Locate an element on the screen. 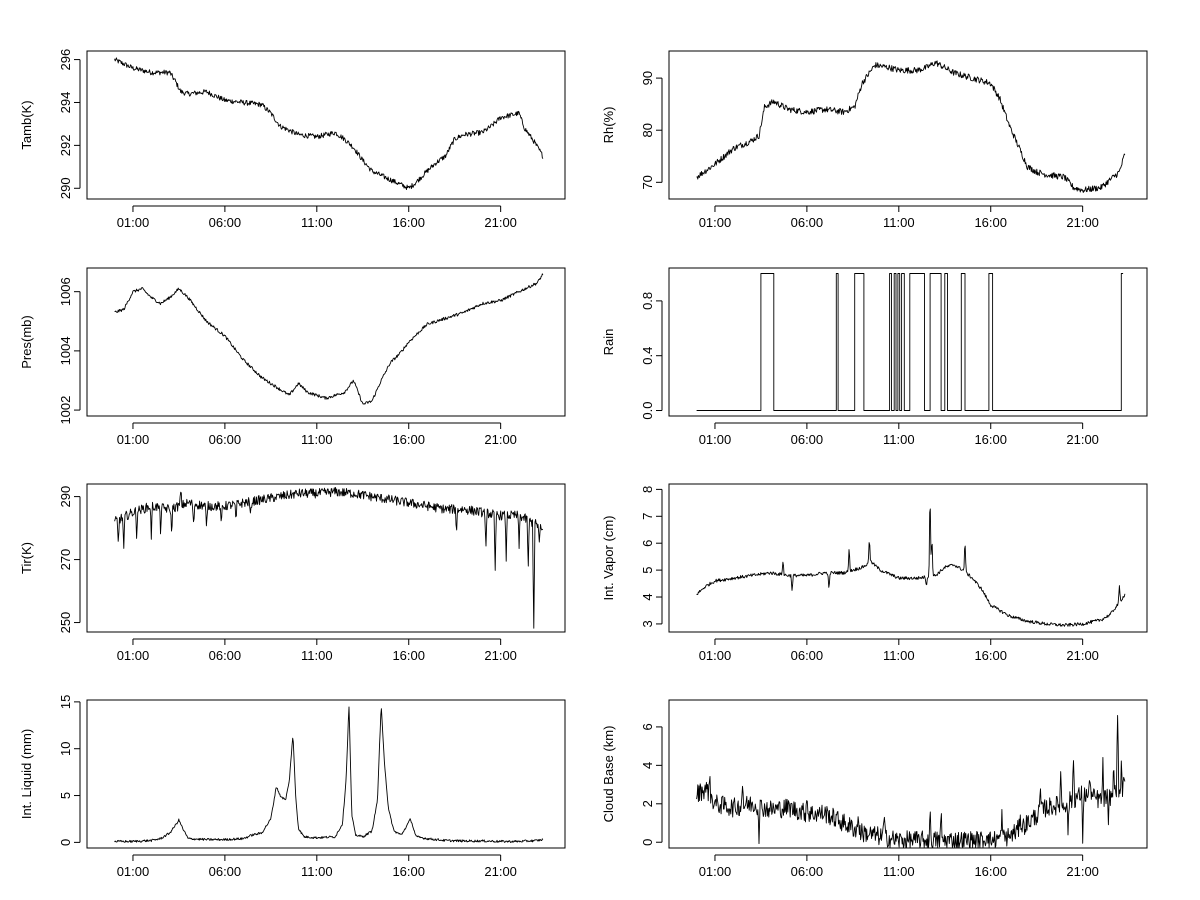 This screenshot has width=1200, height=900. y-tick-label: 80 is located at coordinates (647, 130).